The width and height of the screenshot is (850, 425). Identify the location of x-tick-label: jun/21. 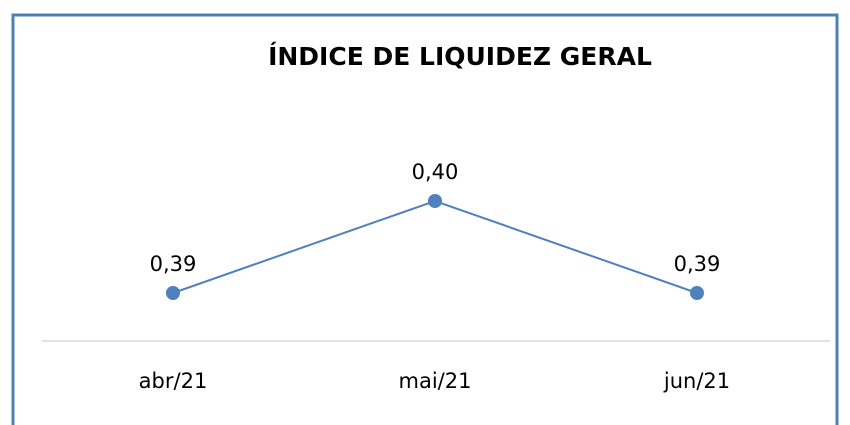
(696, 381).